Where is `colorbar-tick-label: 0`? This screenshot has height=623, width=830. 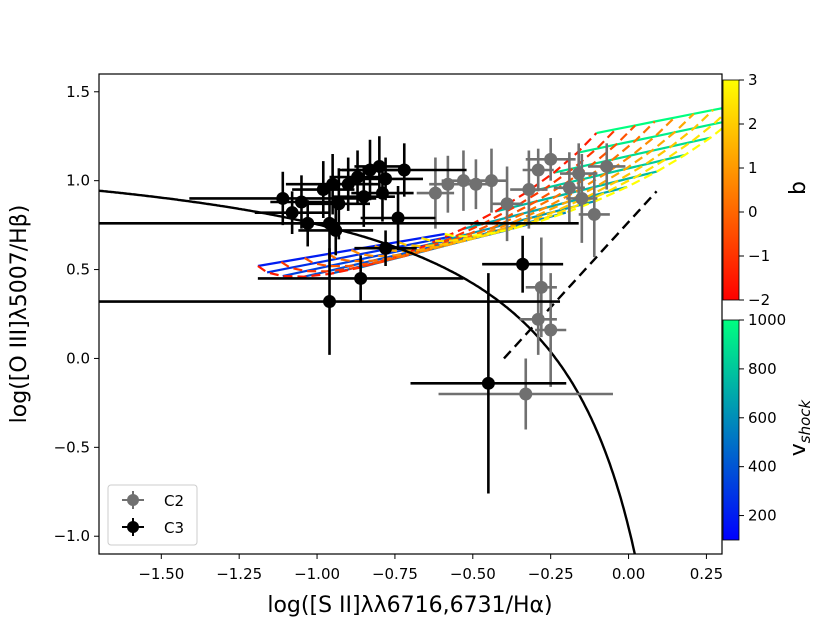 colorbar-tick-label: 0 is located at coordinates (753, 212).